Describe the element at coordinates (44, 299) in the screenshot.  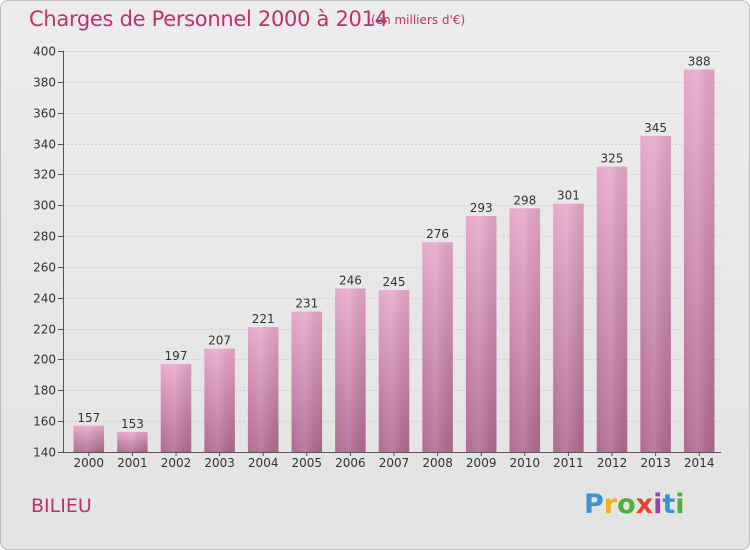
I see `y-tick-label: 240` at that location.